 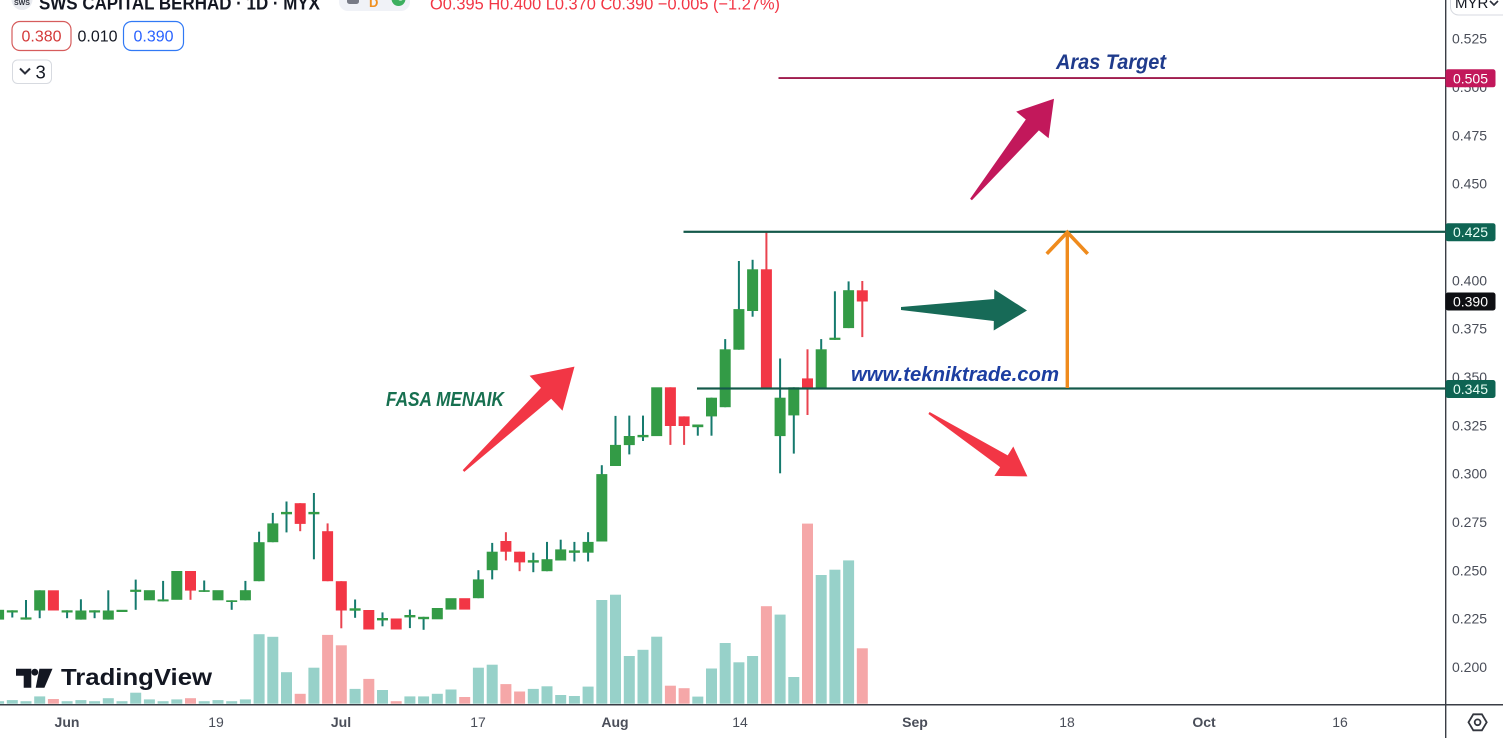 I want to click on svg-text: 0.380, so click(x=41, y=37).